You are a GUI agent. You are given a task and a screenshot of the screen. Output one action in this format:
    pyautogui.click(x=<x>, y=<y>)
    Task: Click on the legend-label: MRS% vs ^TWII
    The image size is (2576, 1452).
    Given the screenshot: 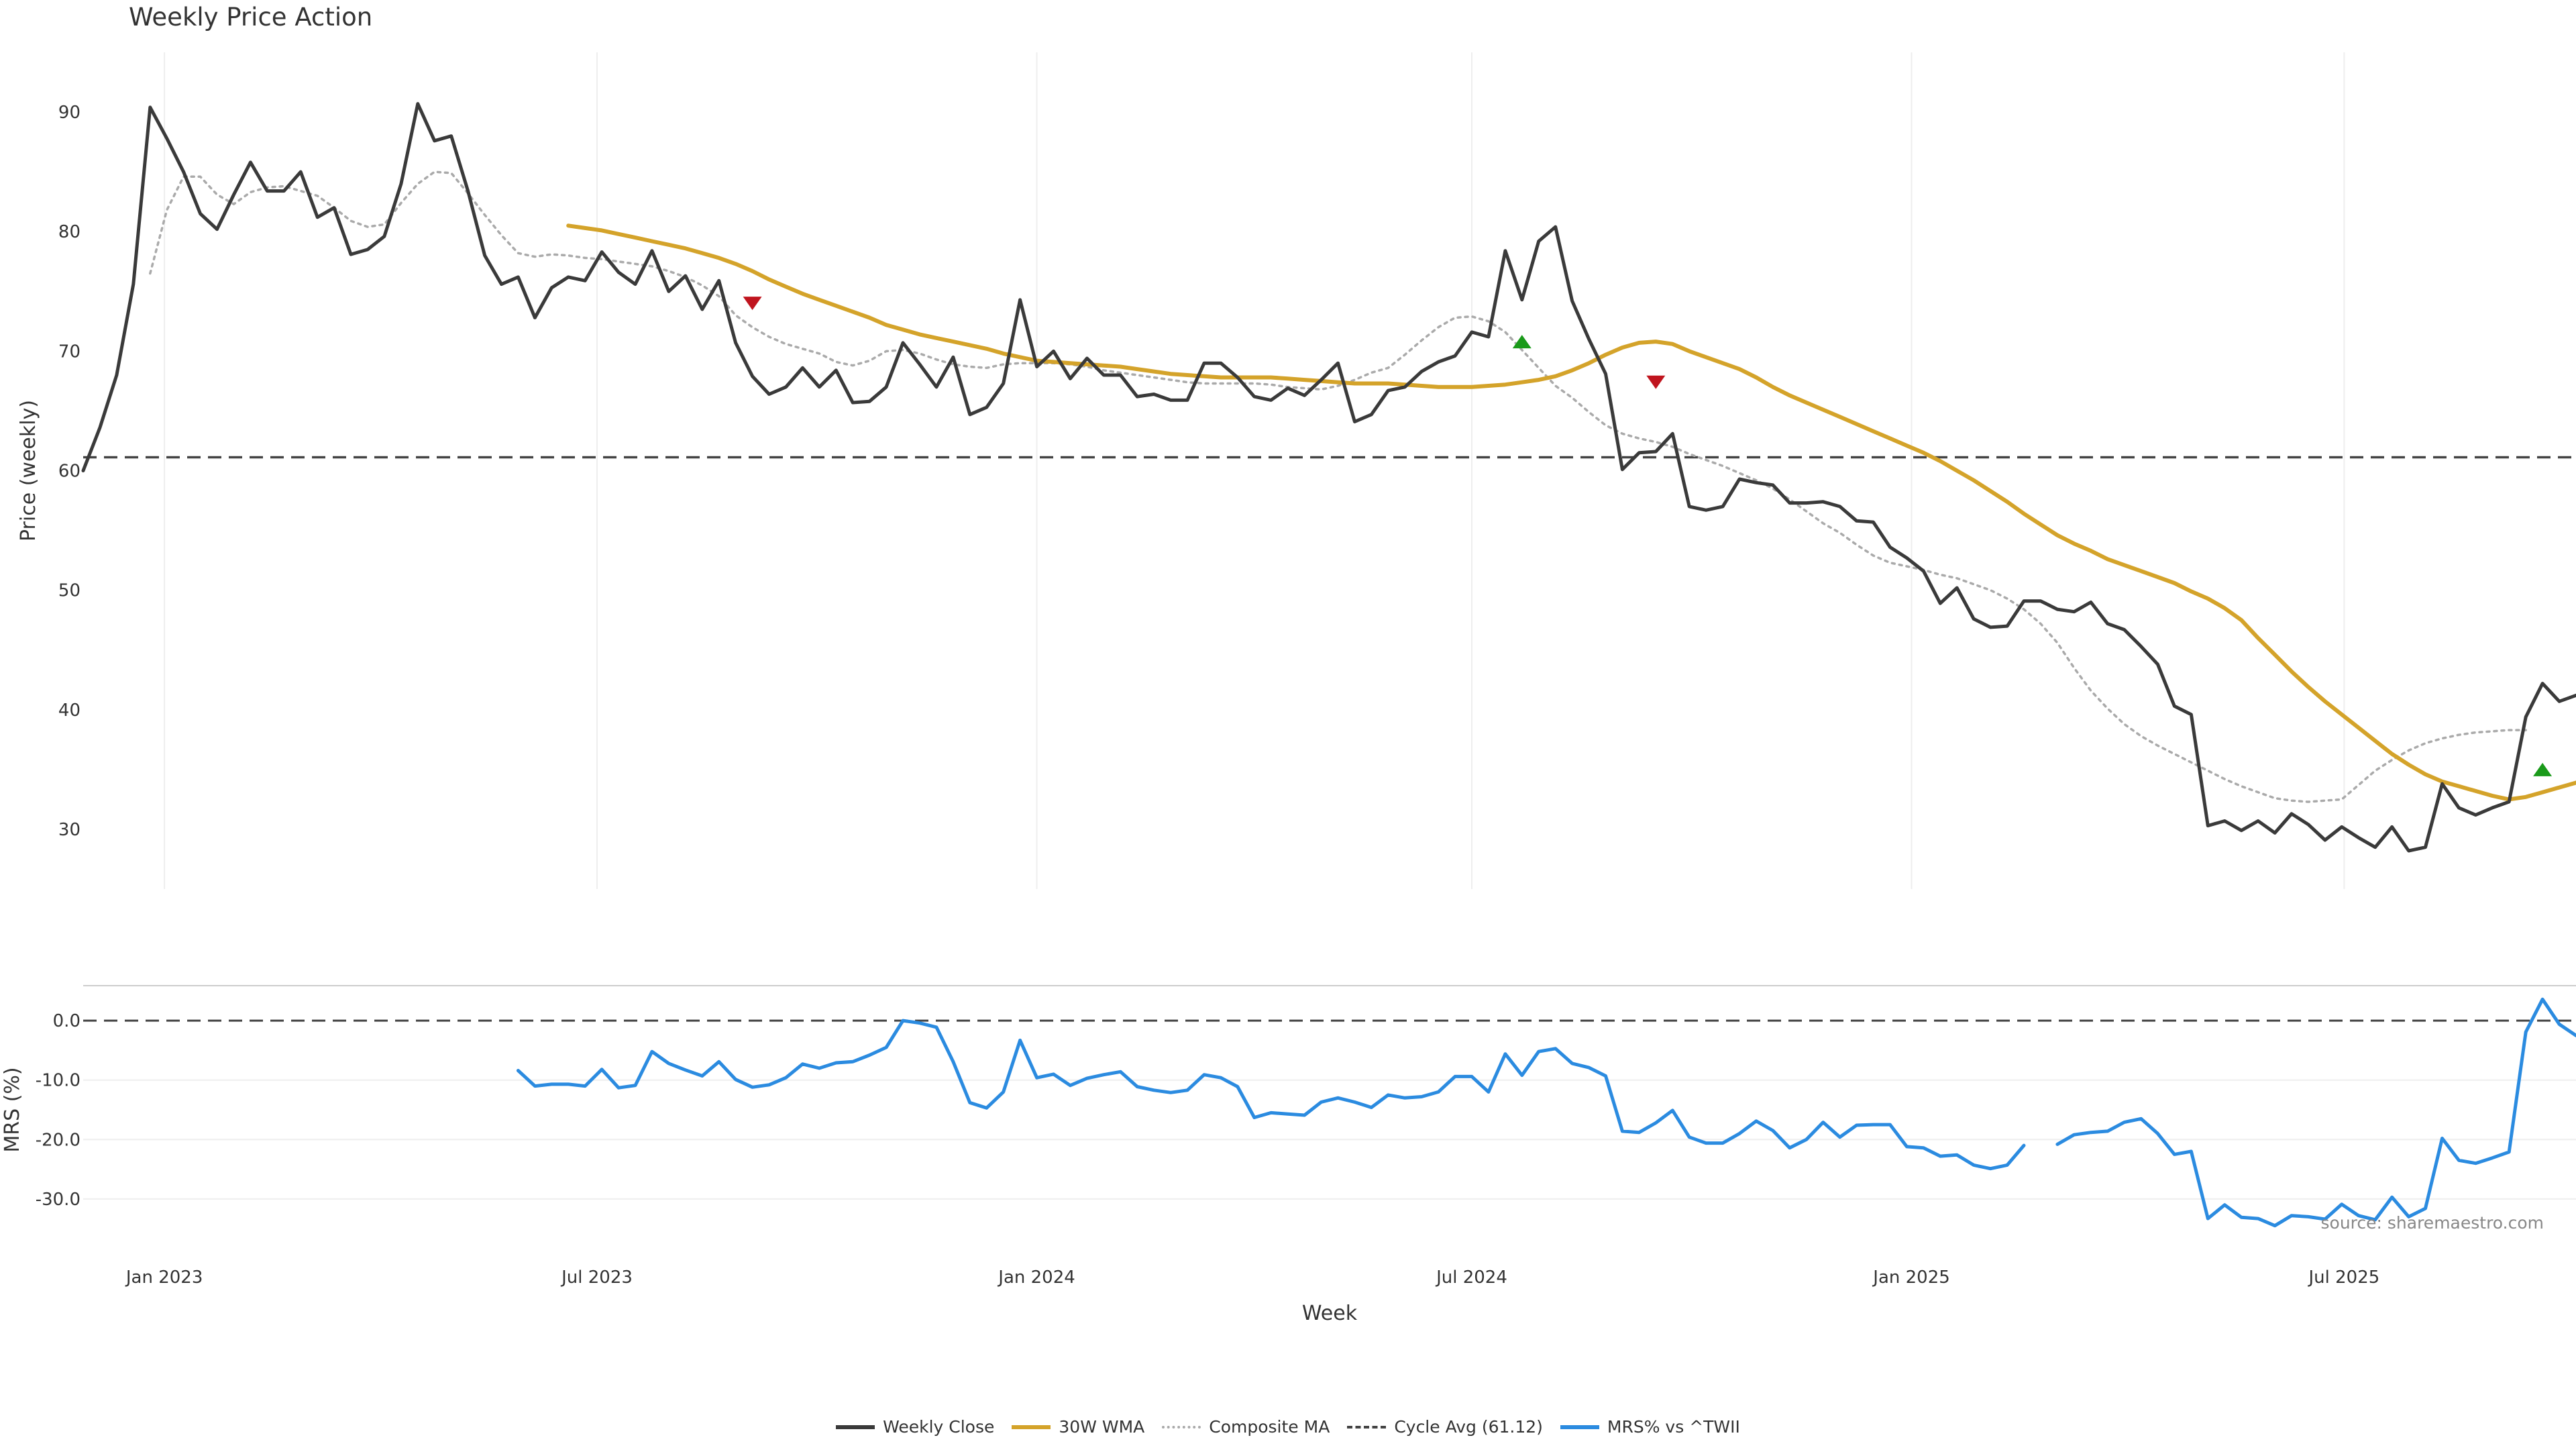 What is the action you would take?
    pyautogui.click(x=1673, y=1427)
    